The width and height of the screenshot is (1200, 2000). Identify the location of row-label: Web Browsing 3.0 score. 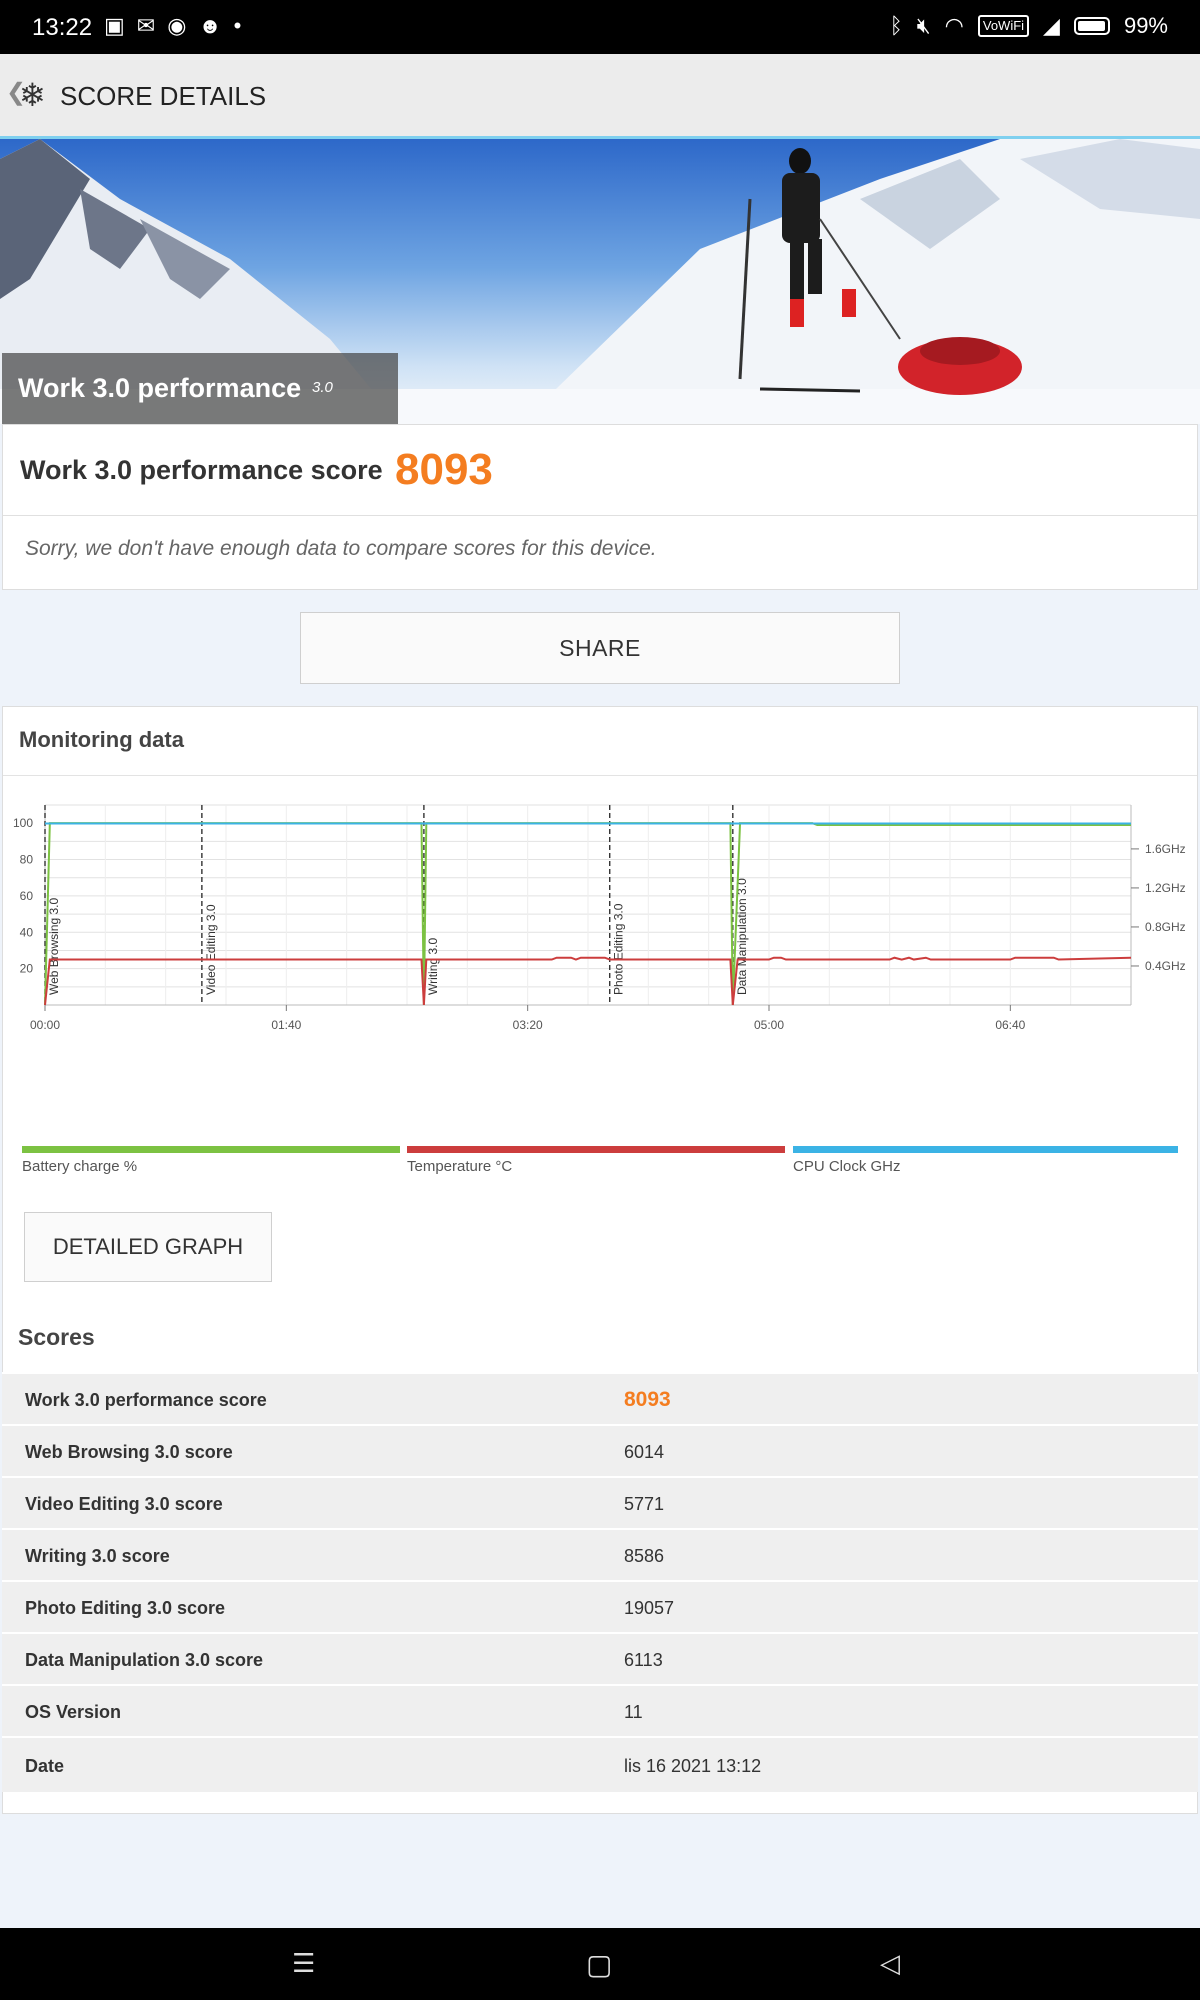
(129, 1452).